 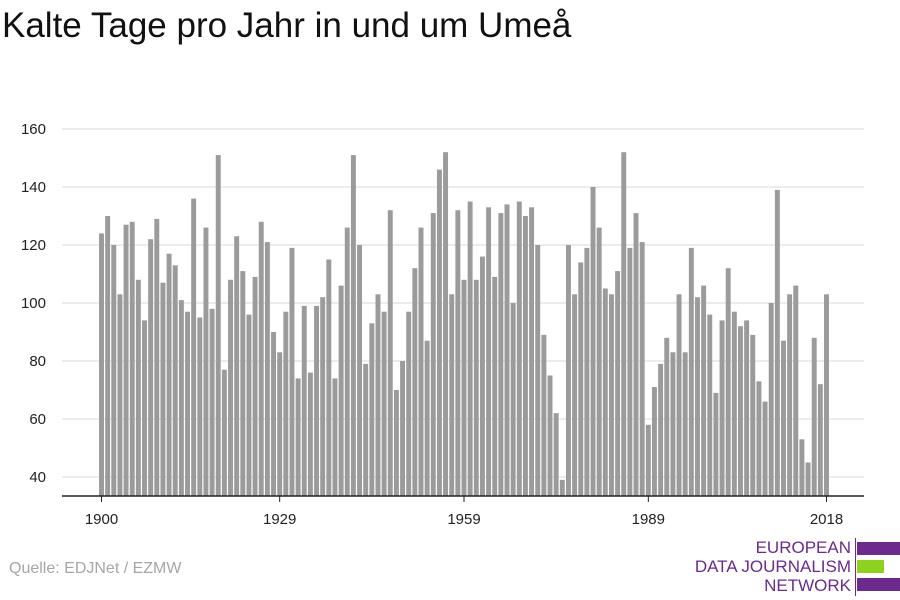 What do you see at coordinates (108, 356) in the screenshot?
I see `bar-1901` at bounding box center [108, 356].